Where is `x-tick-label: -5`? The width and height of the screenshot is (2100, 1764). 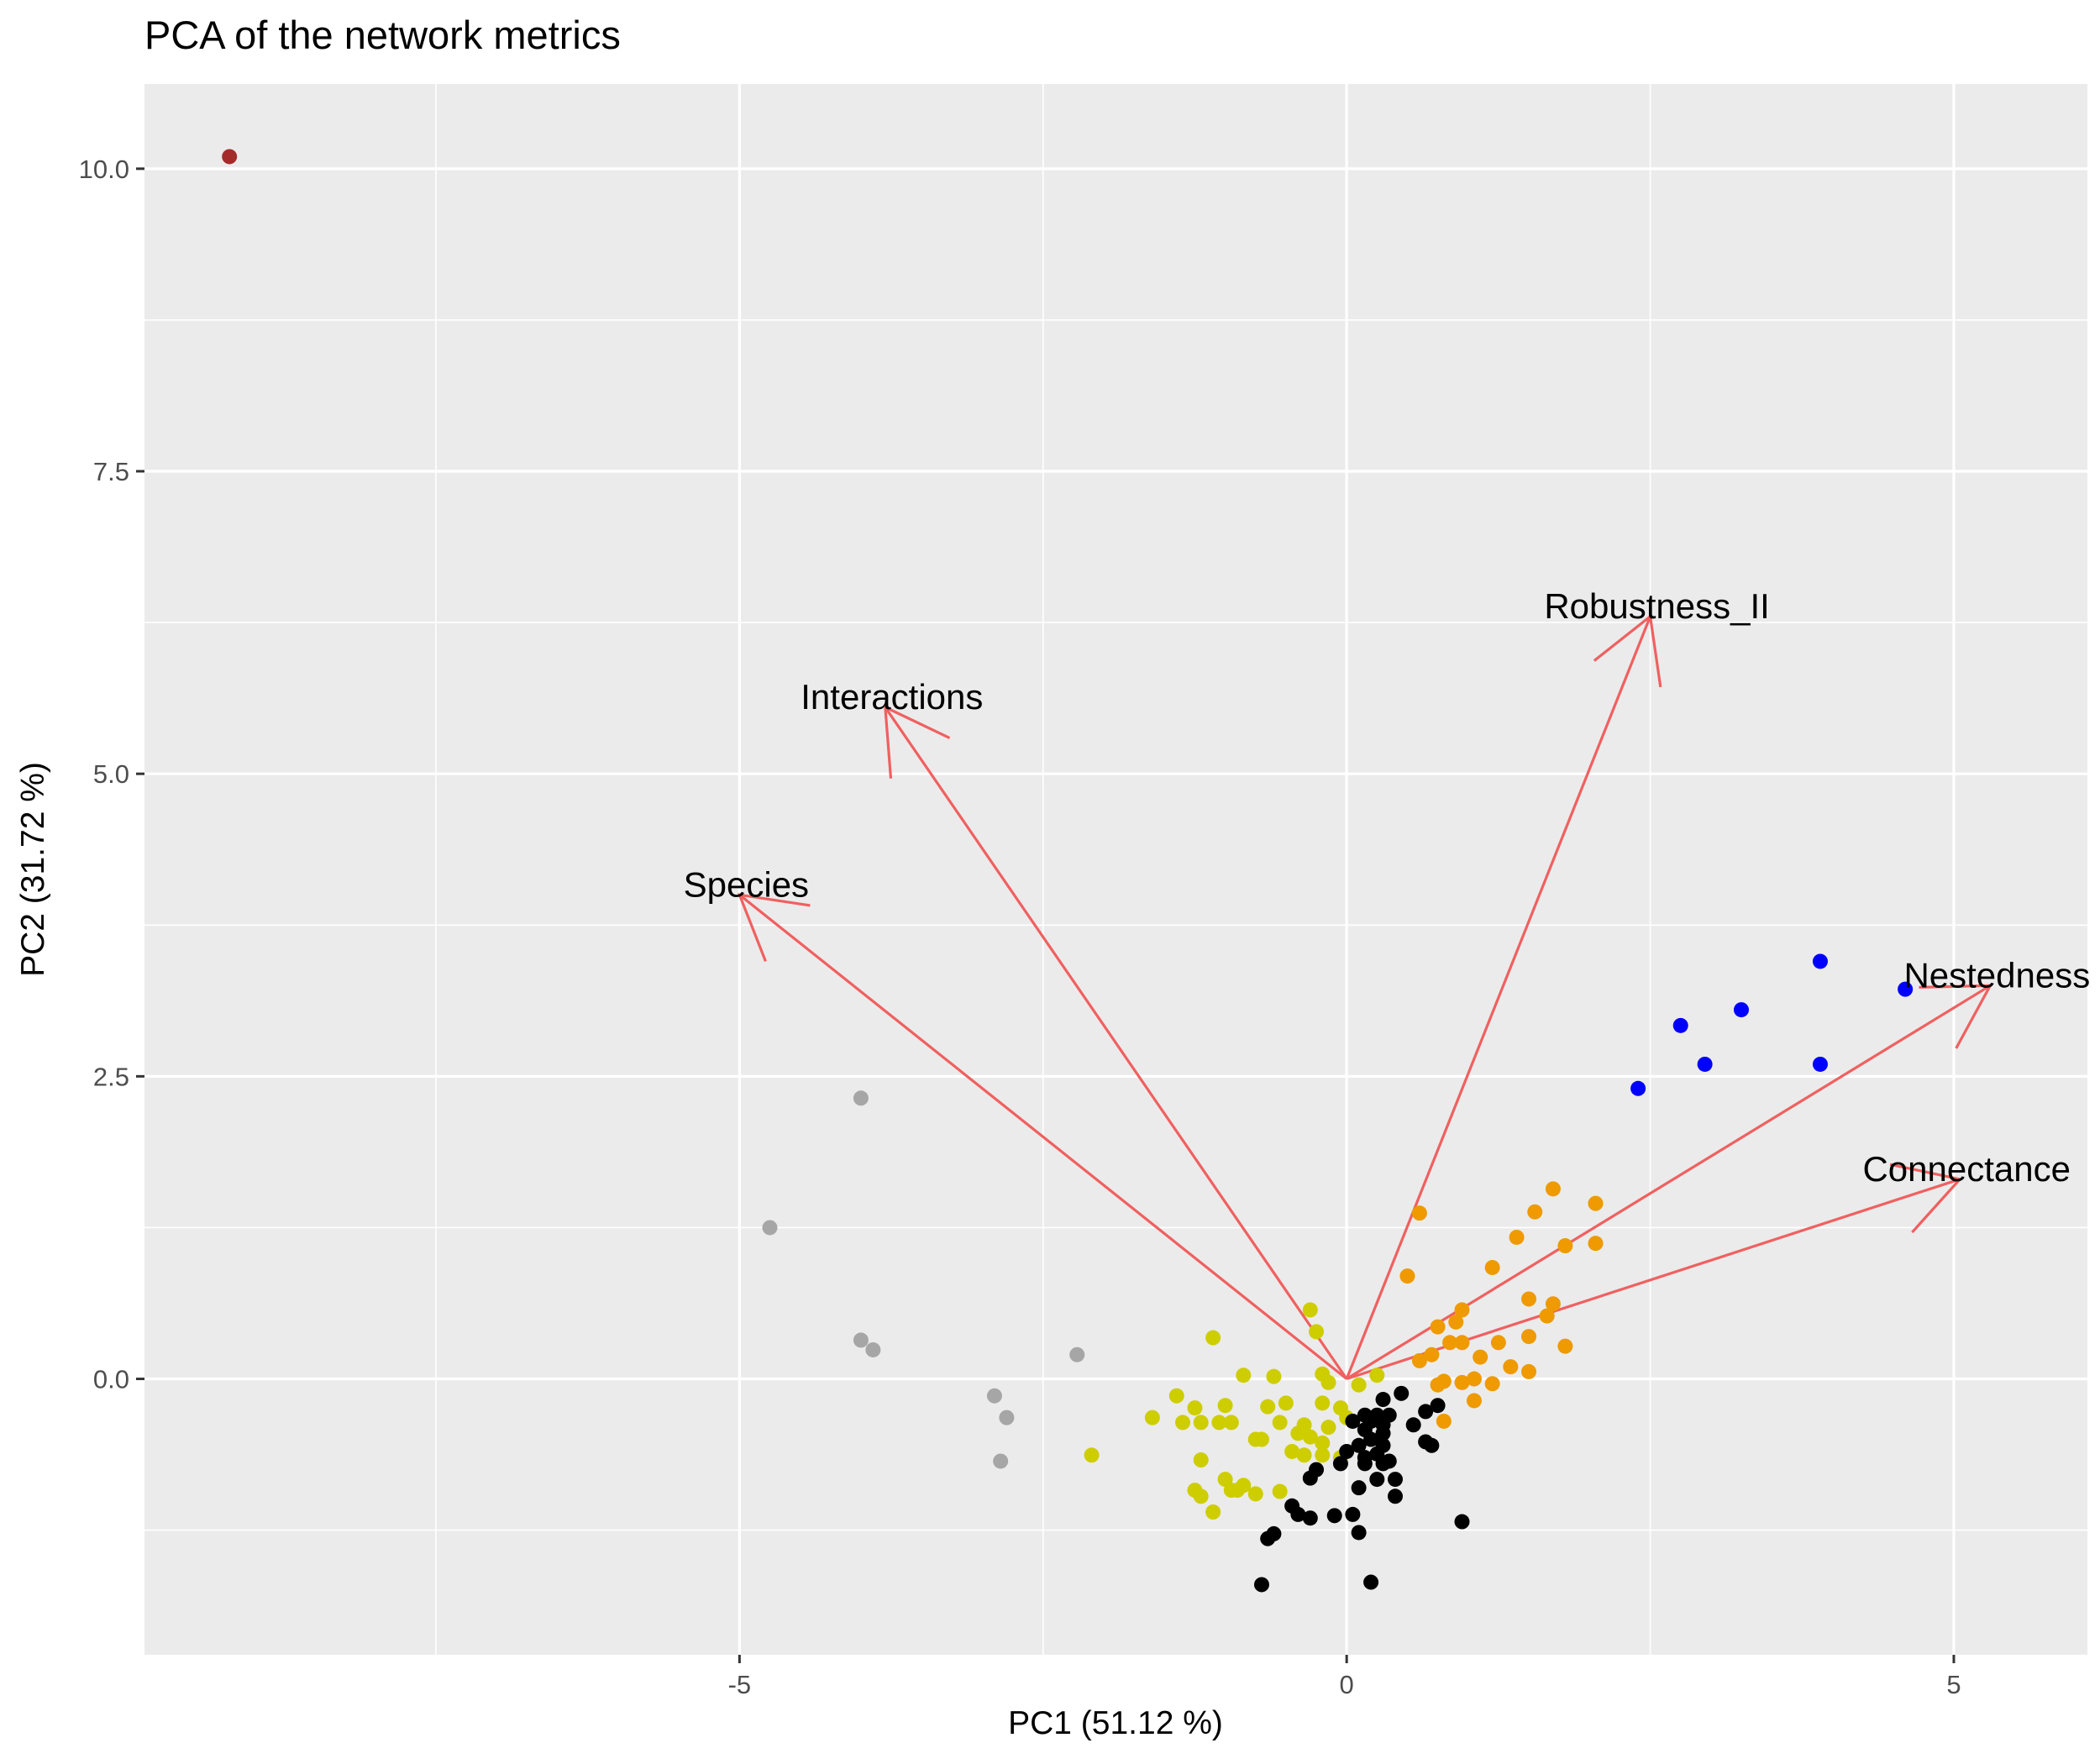
x-tick-label: -5 is located at coordinates (740, 1684).